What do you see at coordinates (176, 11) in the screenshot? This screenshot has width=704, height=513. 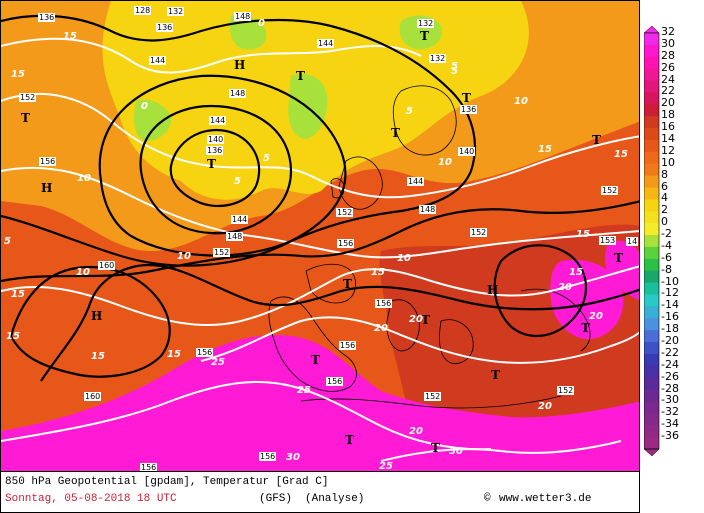 I see `isohypse-label: 132` at bounding box center [176, 11].